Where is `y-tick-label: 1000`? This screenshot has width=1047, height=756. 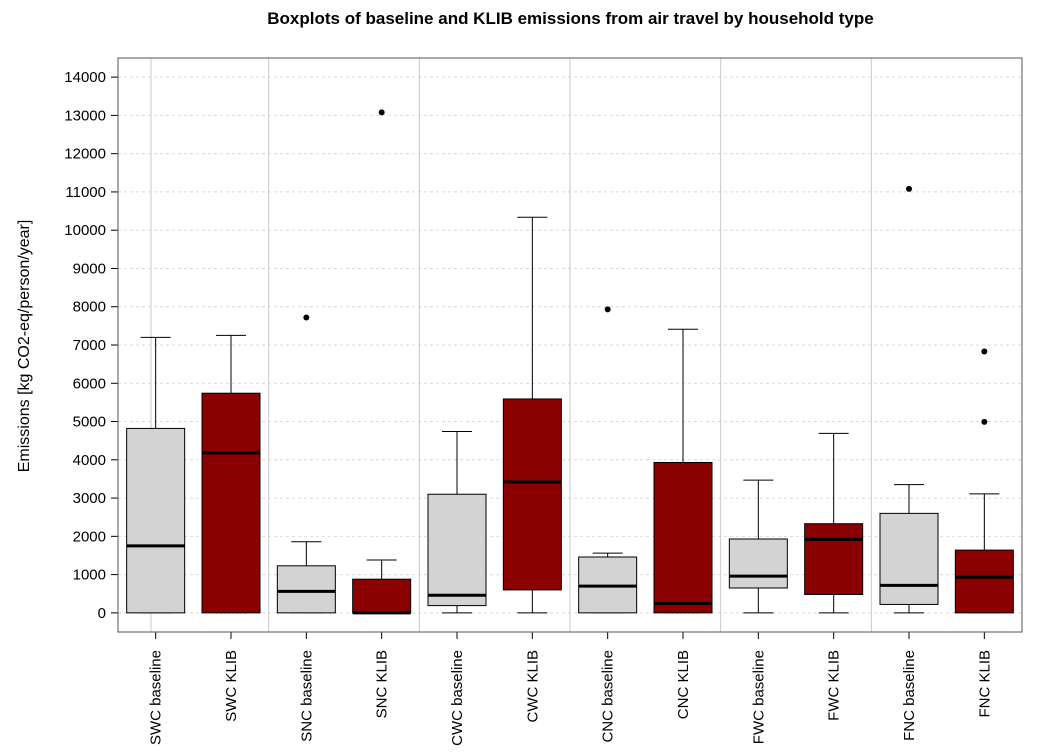
y-tick-label: 1000 is located at coordinates (89, 575).